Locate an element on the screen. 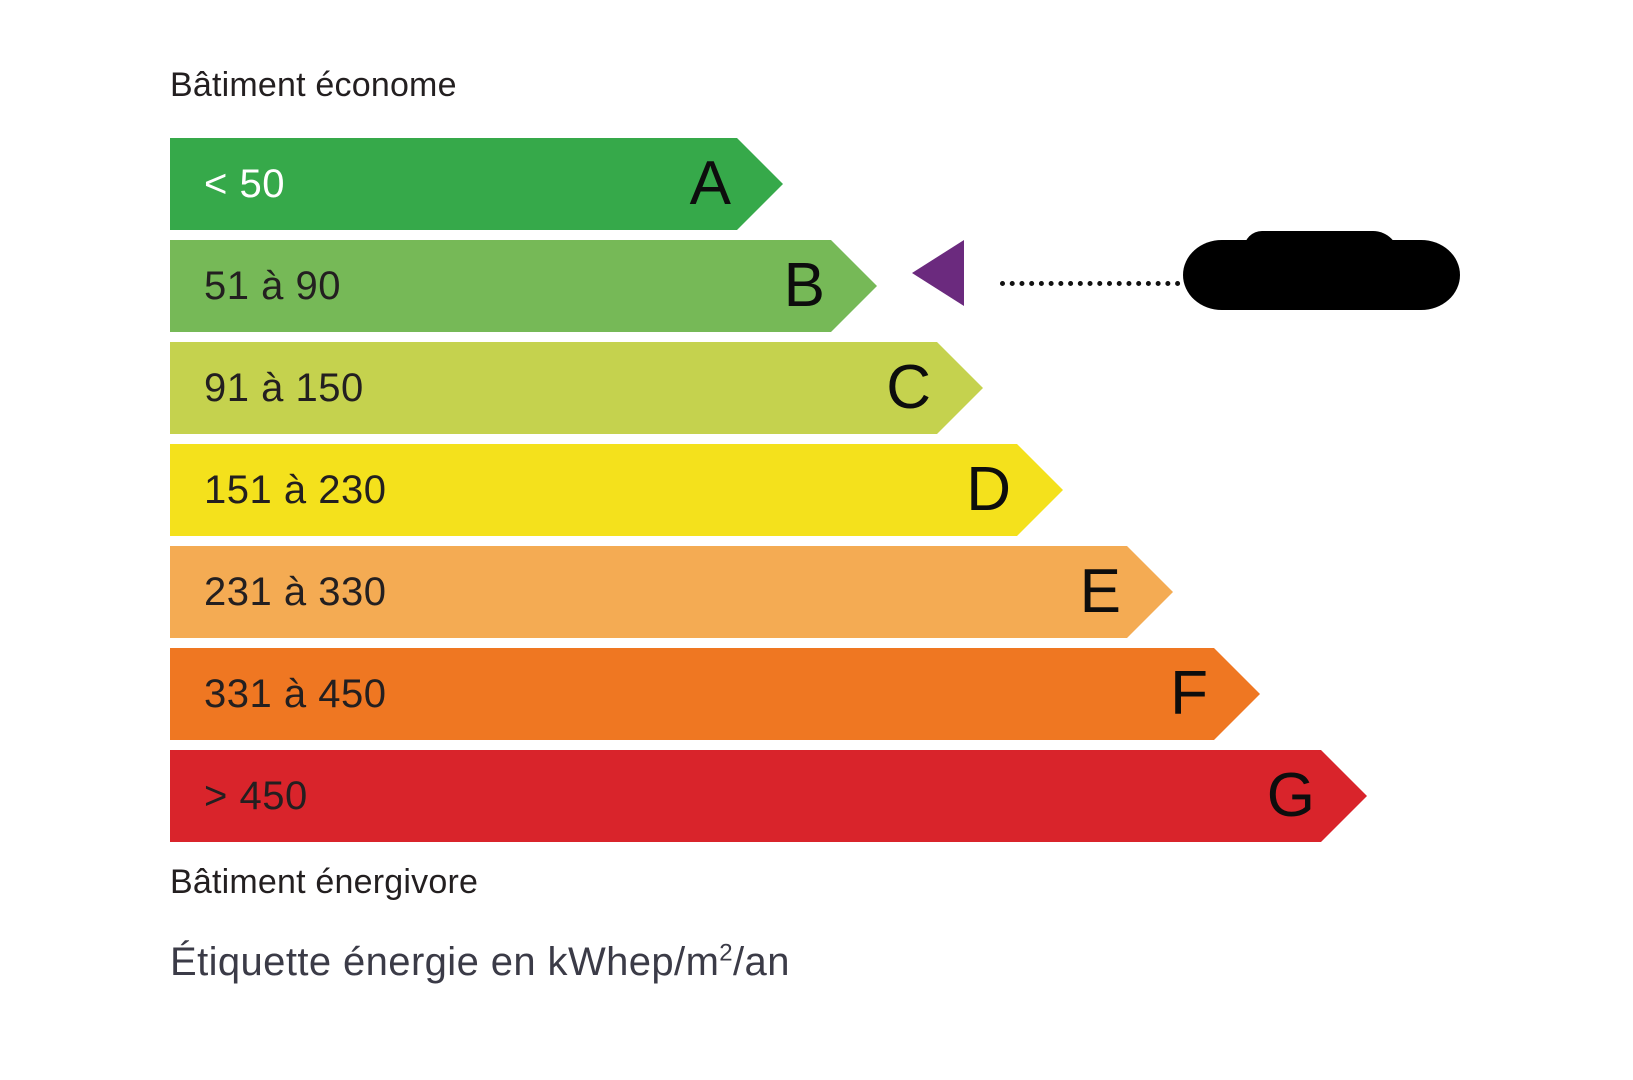  energy-class-bar-c: 91 à 150 C is located at coordinates (576, 388).